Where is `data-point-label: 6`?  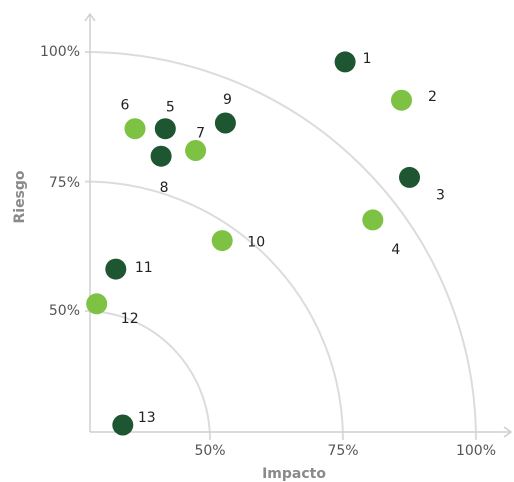 data-point-label: 6 is located at coordinates (125, 106).